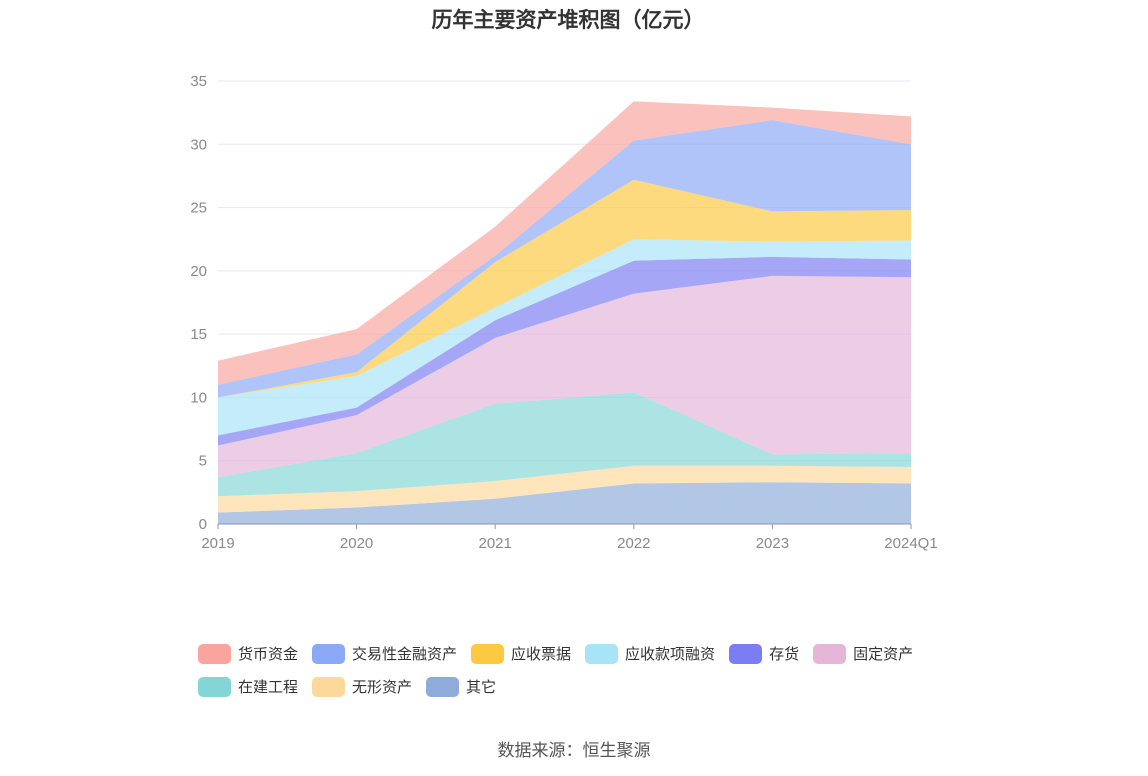  What do you see at coordinates (764, 653) in the screenshot?
I see `legend-item: 存货` at bounding box center [764, 653].